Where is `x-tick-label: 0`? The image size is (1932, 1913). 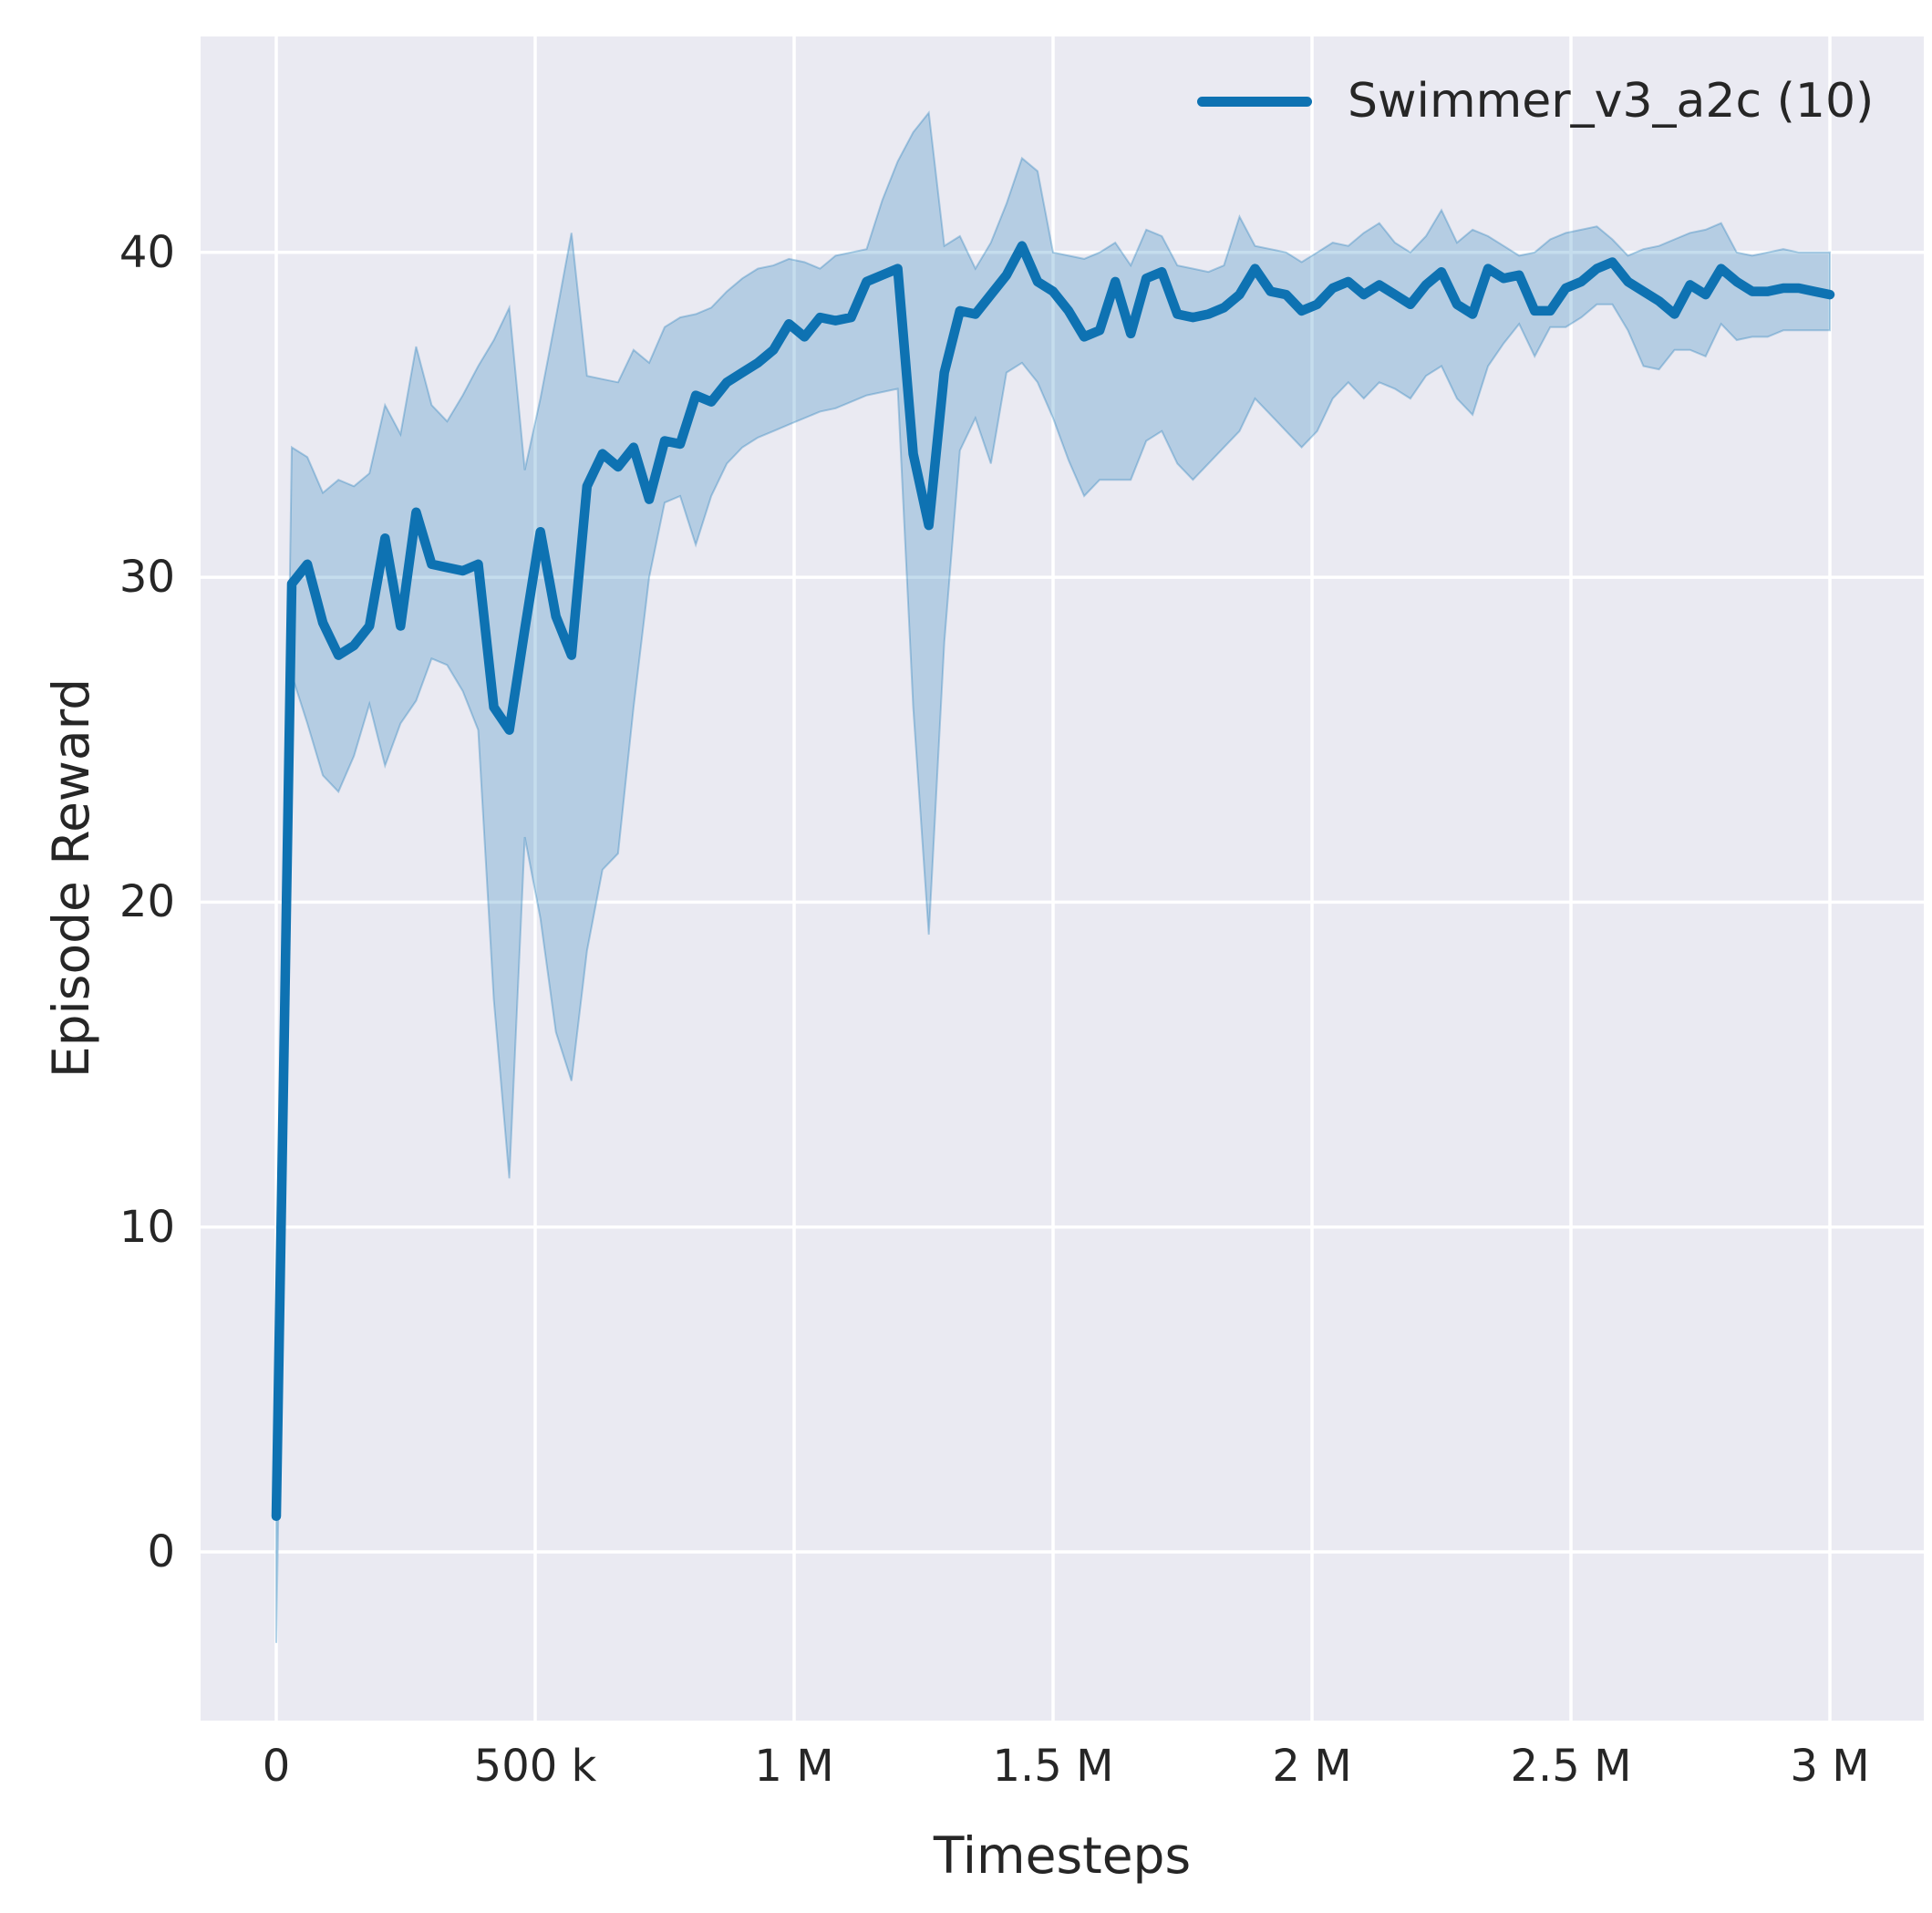
x-tick-label: 0 is located at coordinates (276, 1766).